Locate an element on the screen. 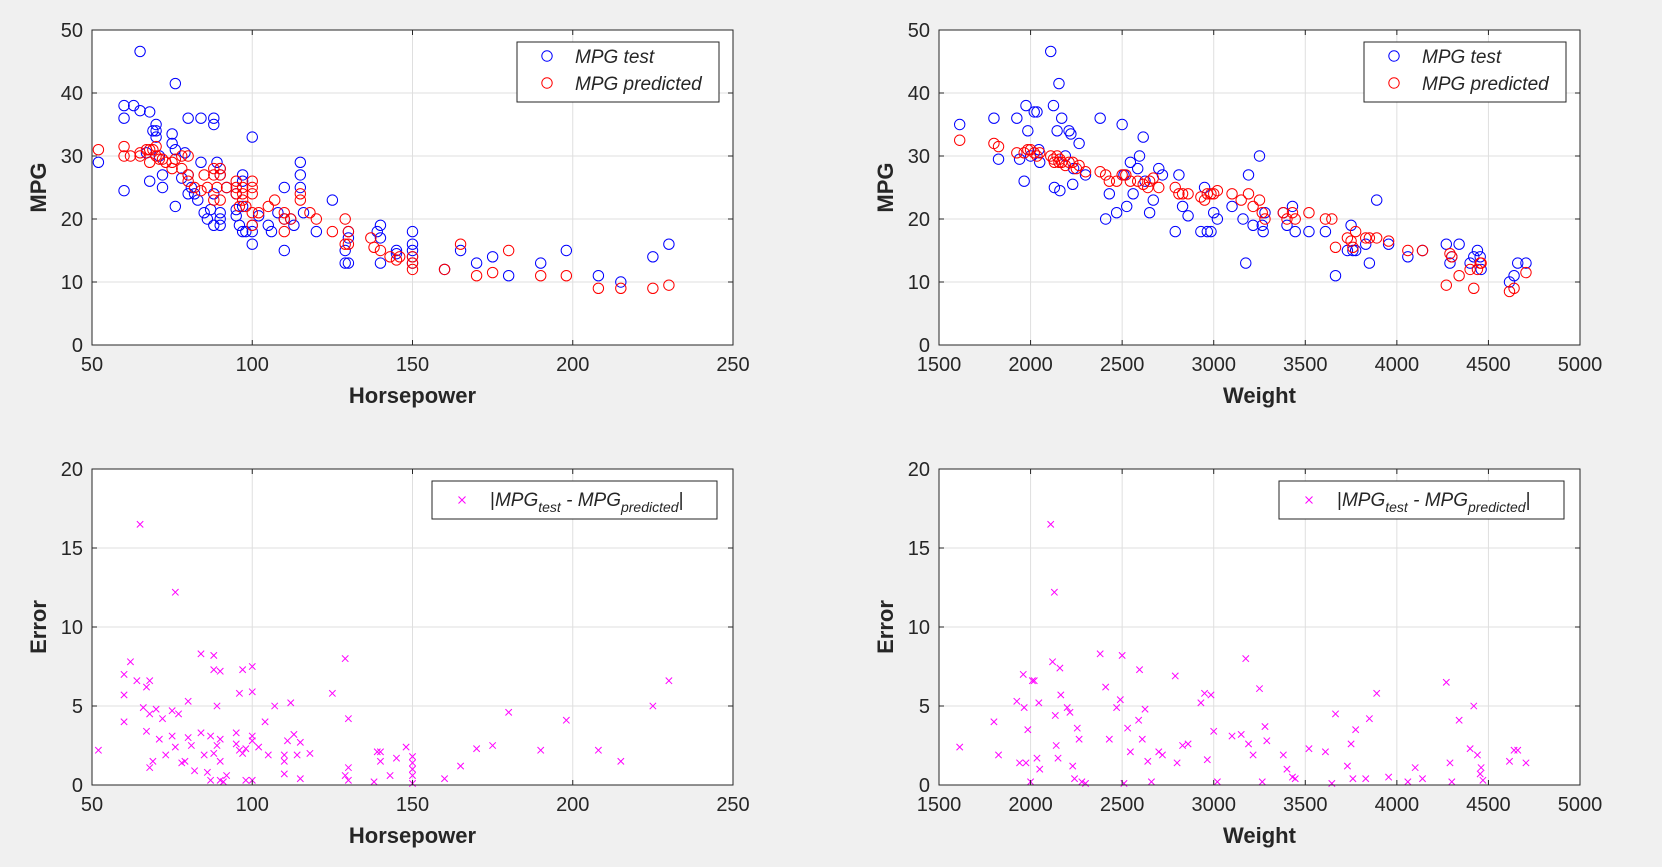 The image size is (1662, 867). x-tick-label: 2500 is located at coordinates (1122, 365).